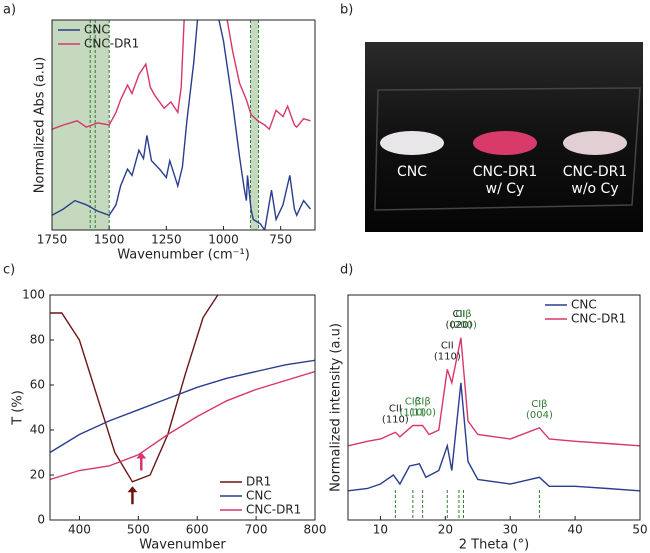 This screenshot has height=553, width=650. Describe the element at coordinates (183, 255) in the screenshot. I see `x-axis-label: Wavenumber (cm⁻¹)` at that location.